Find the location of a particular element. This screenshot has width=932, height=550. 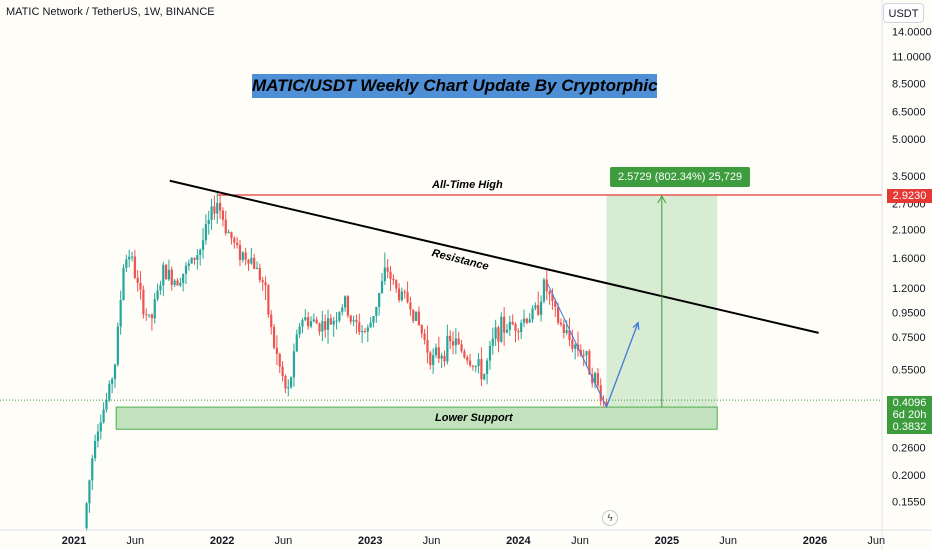

tradingview-lightning-icon: ϟ is located at coordinates (610, 518).